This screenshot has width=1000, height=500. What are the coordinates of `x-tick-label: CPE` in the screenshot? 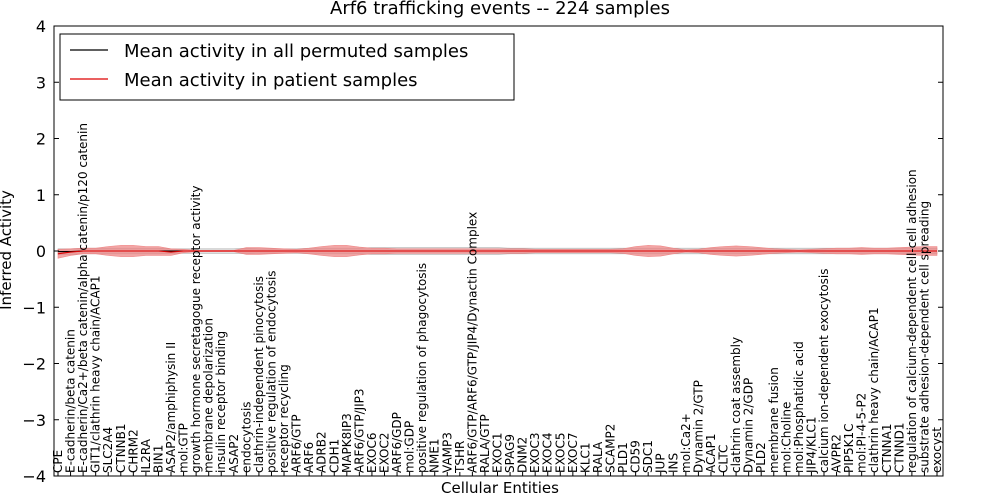 It's located at (58, 461).